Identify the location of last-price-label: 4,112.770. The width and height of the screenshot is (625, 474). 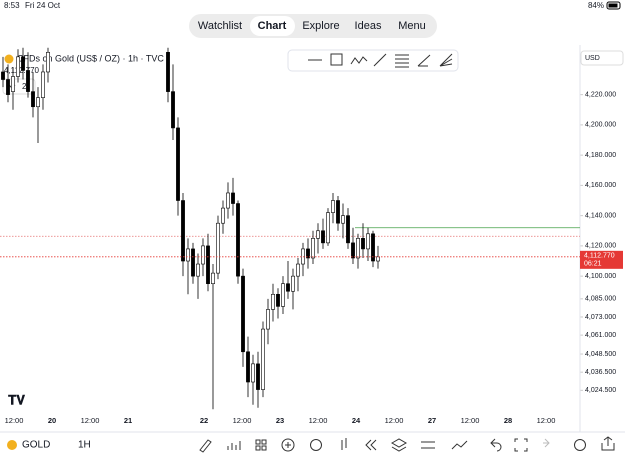
(599, 256).